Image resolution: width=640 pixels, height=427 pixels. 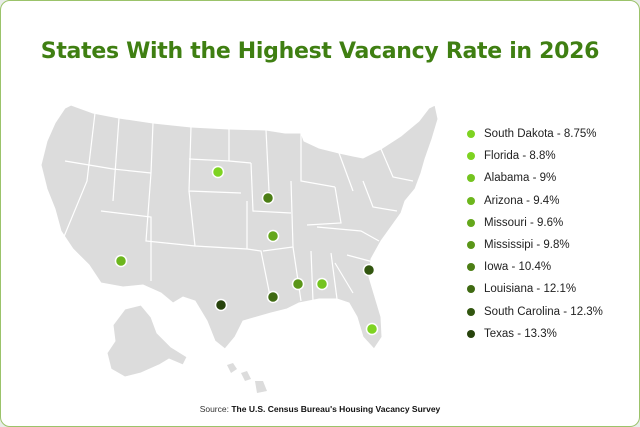 I want to click on legend-item: Arizona - 9.4%, so click(x=535, y=201).